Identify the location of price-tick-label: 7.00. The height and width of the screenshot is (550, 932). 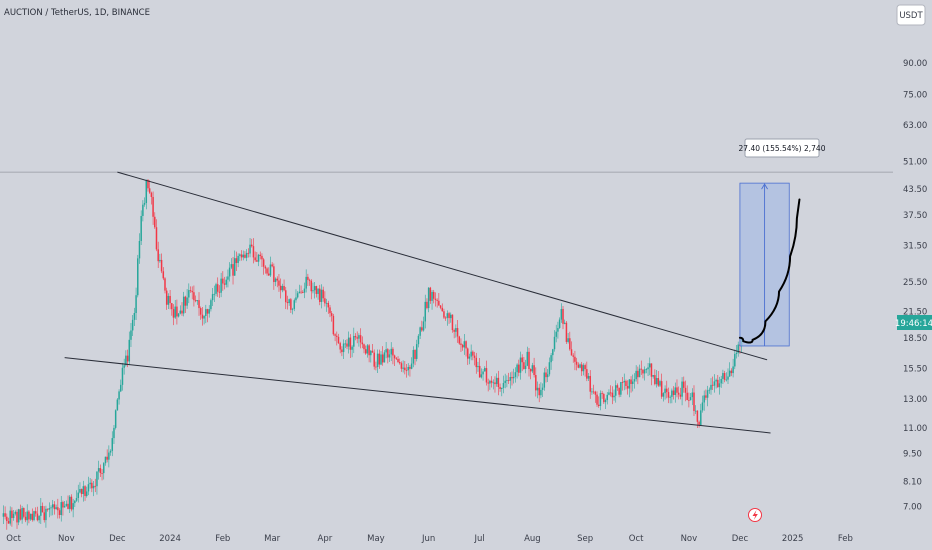
(912, 508).